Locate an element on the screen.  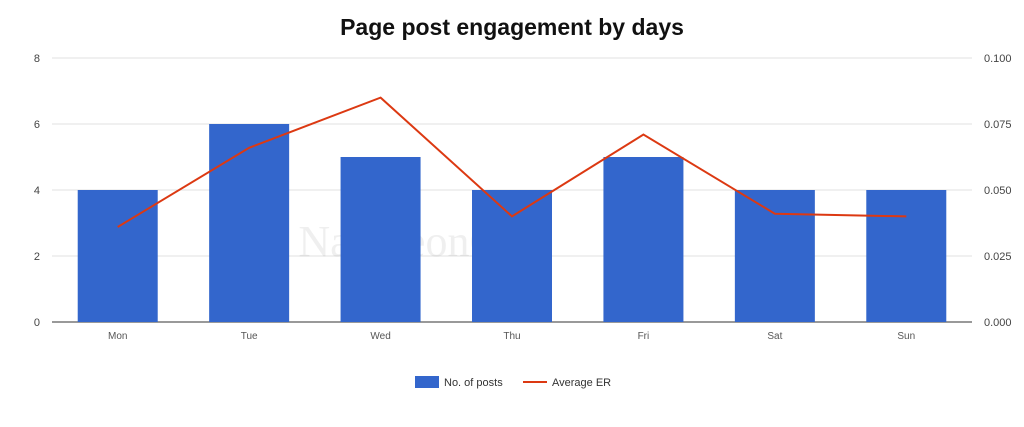
legend-label-posts: No. of posts is located at coordinates (473, 383).